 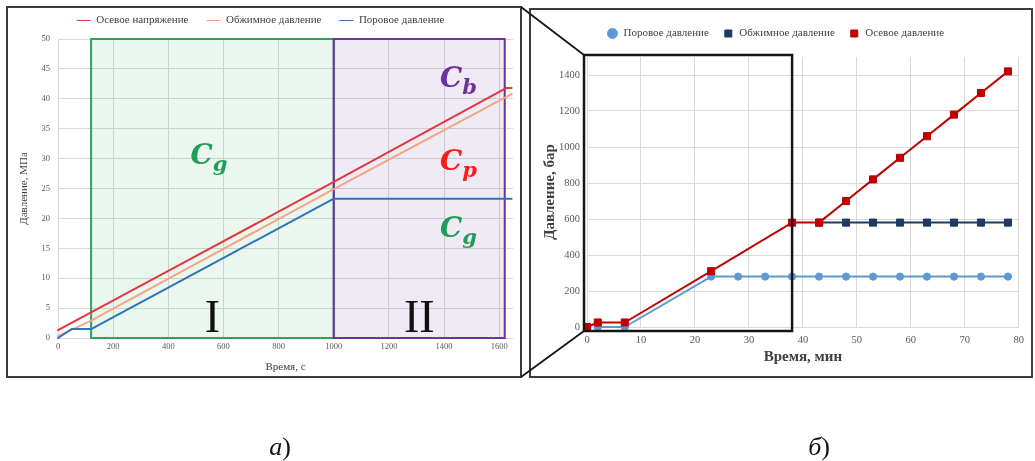 What do you see at coordinates (47, 307) in the screenshot?
I see `y-tick-label: 5` at bounding box center [47, 307].